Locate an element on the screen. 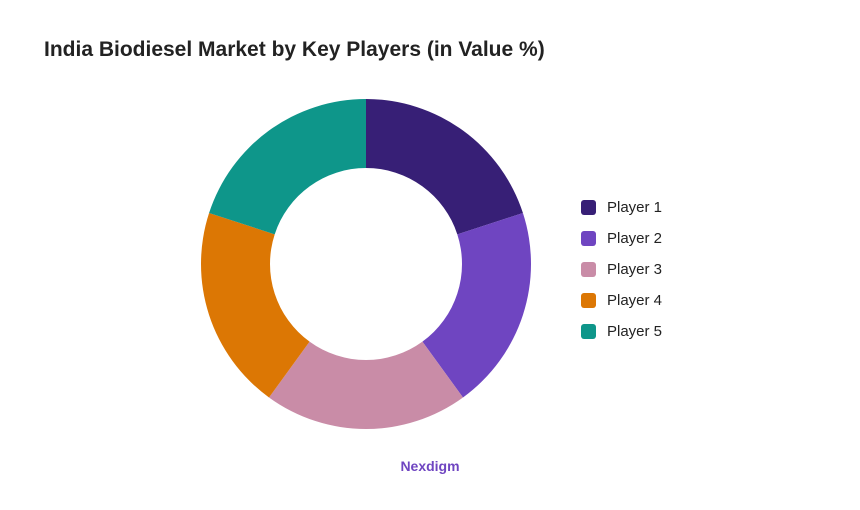  source-label: Nexdigm is located at coordinates (430, 466).